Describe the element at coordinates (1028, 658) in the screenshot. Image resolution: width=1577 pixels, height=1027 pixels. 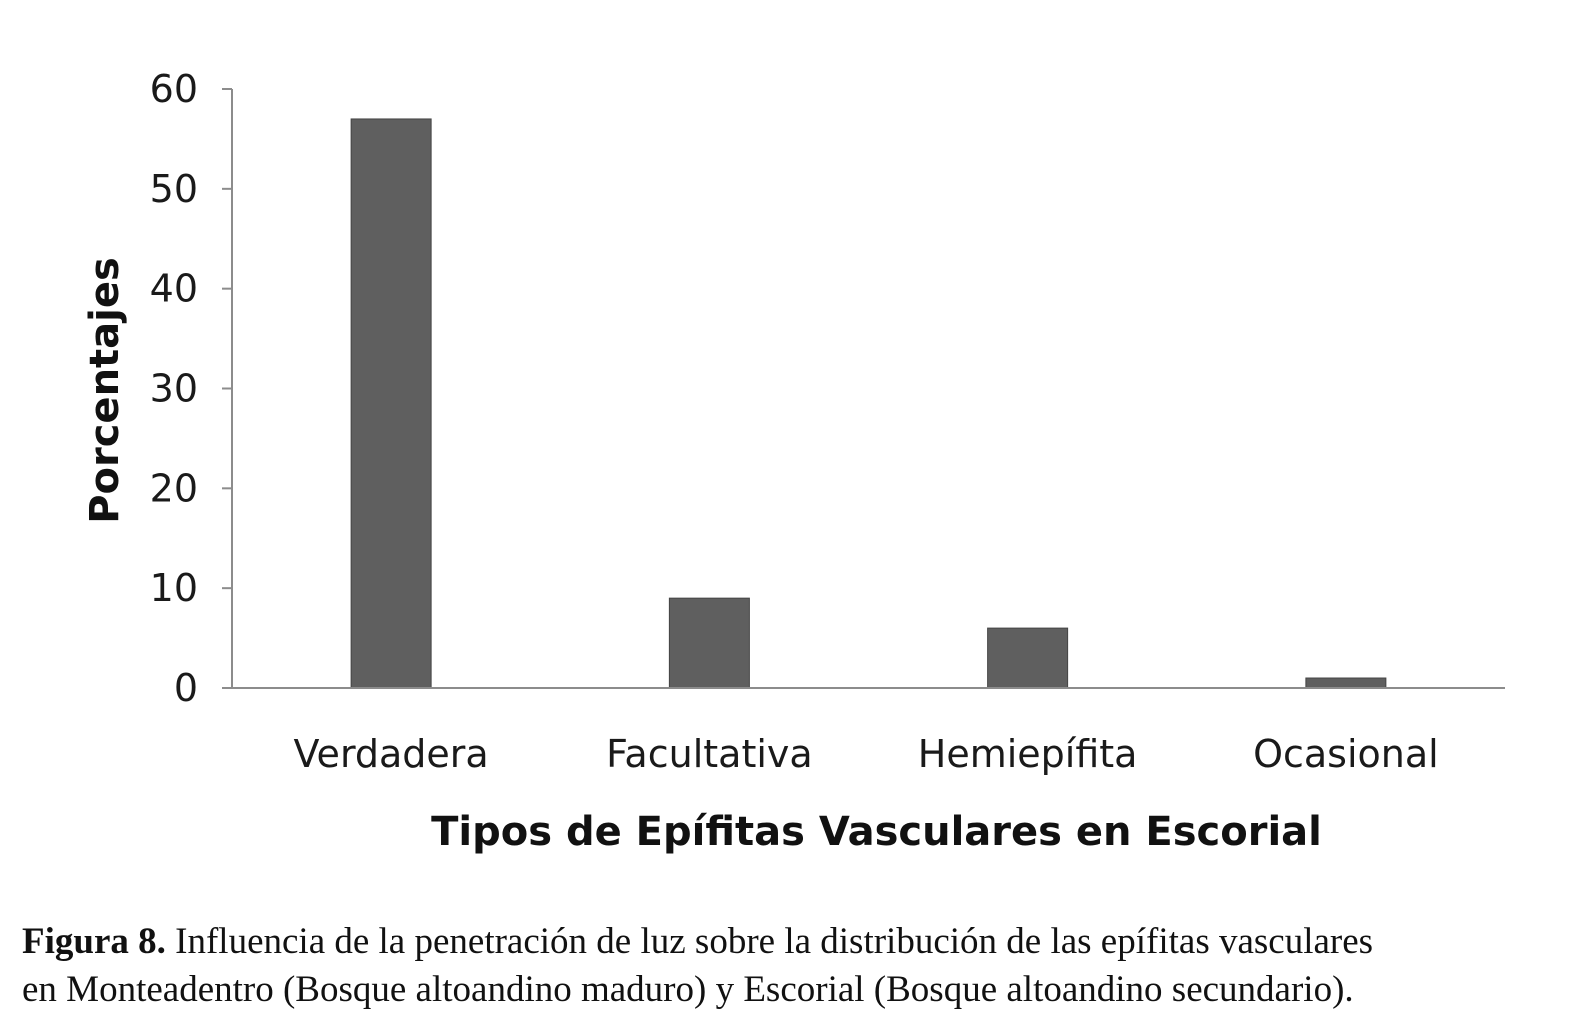
I see `bar-hemiepífita` at that location.